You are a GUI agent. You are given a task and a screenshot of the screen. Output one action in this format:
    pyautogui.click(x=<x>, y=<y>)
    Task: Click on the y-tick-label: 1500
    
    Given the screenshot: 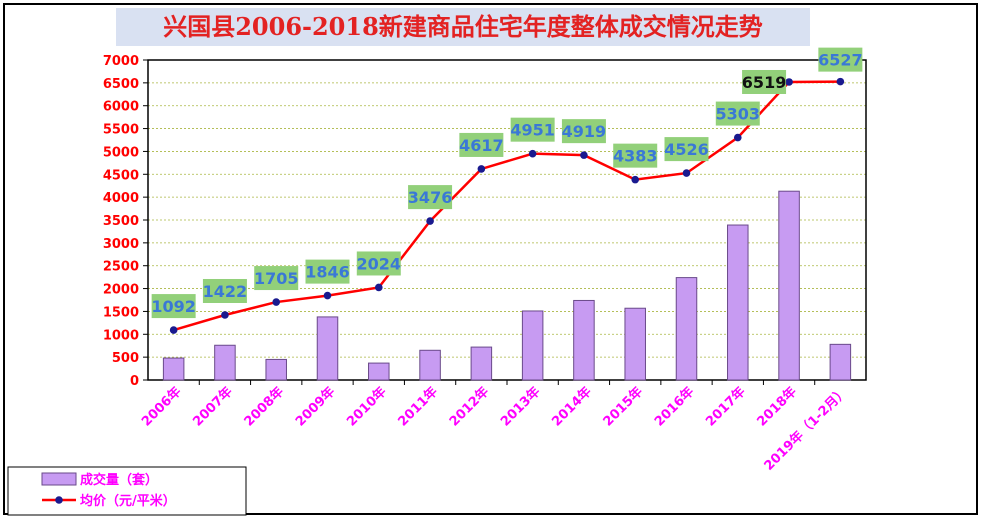 What is the action you would take?
    pyautogui.click(x=121, y=312)
    